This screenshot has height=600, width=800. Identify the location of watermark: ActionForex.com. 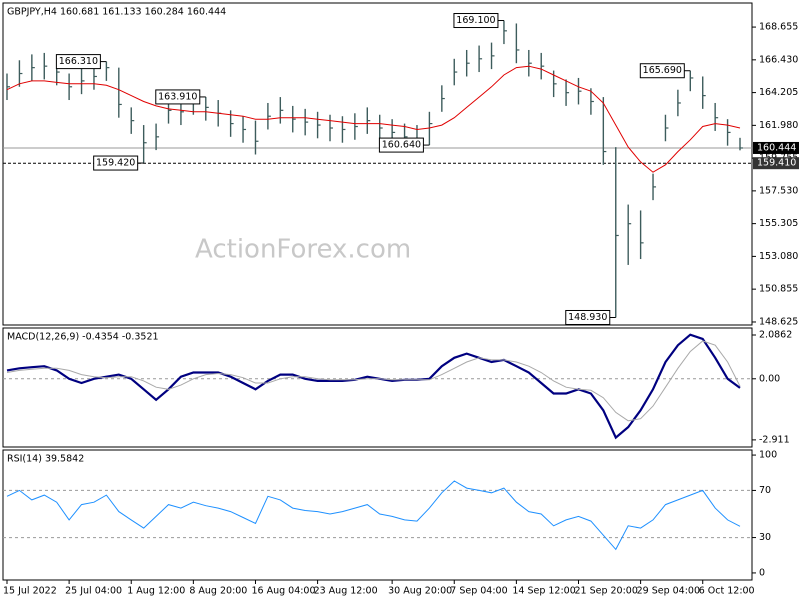
(303, 250).